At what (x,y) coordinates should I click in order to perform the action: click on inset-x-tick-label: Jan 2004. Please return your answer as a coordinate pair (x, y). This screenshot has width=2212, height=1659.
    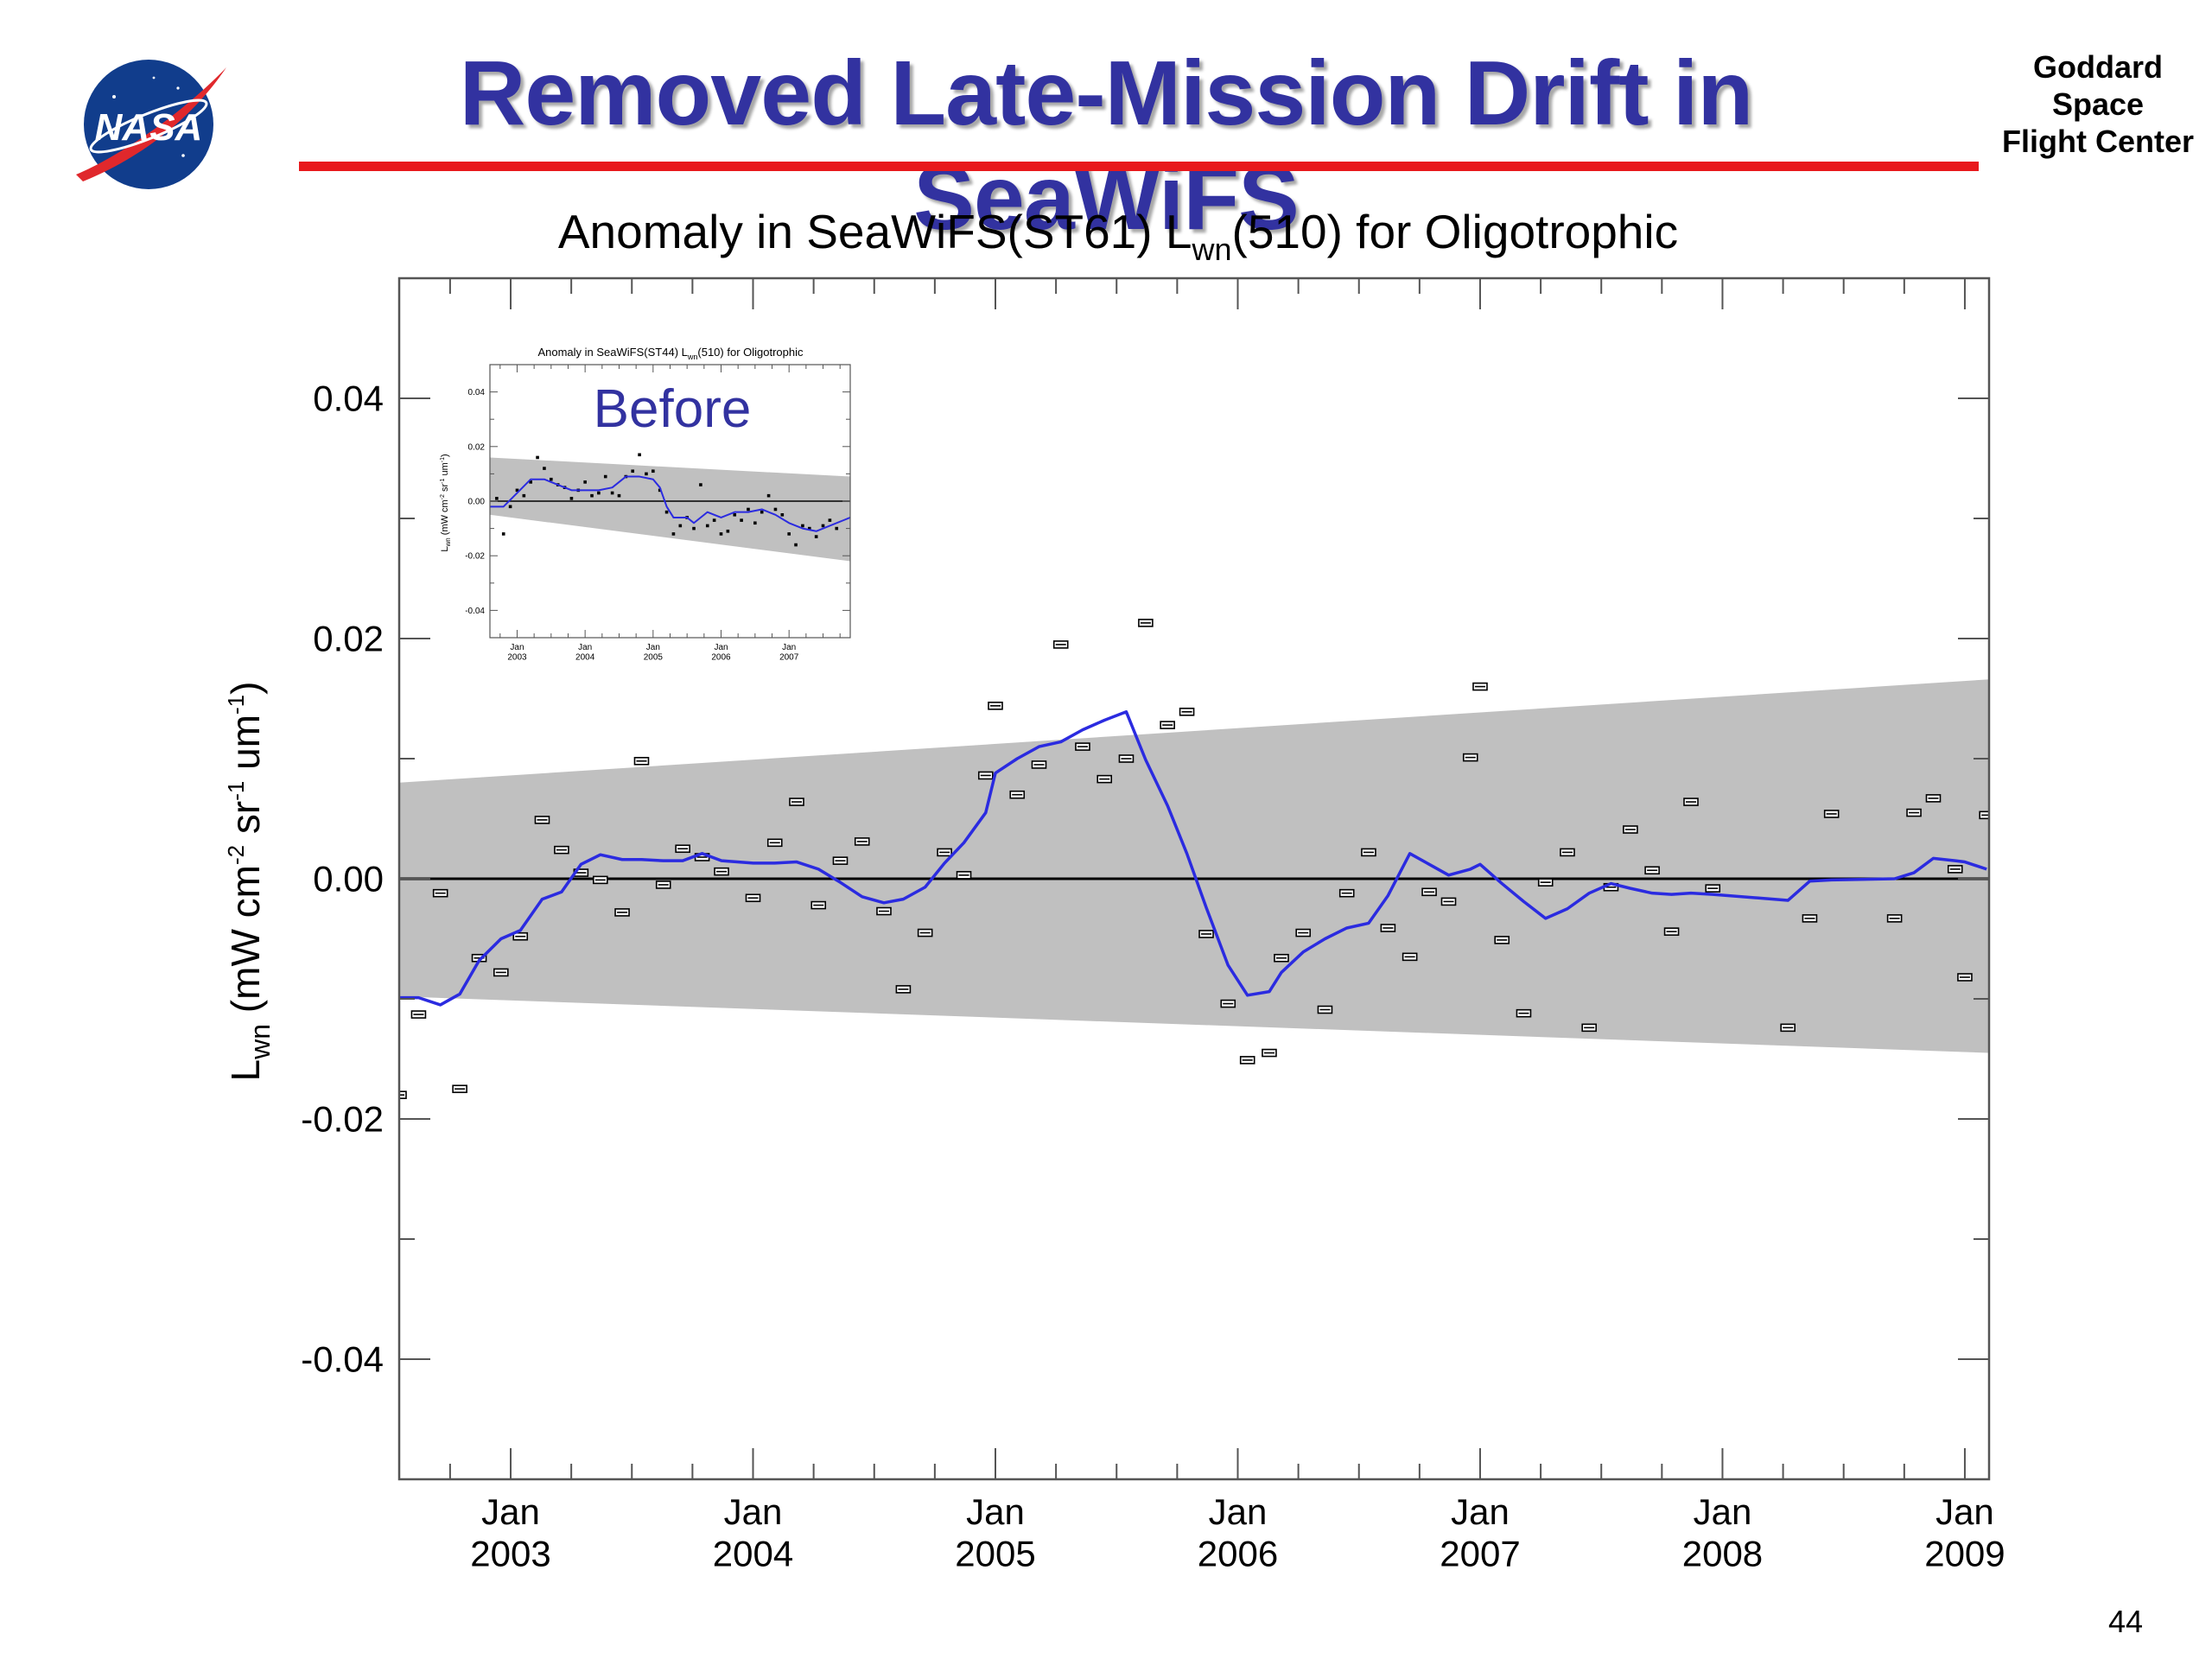
    Looking at the image, I should click on (585, 653).